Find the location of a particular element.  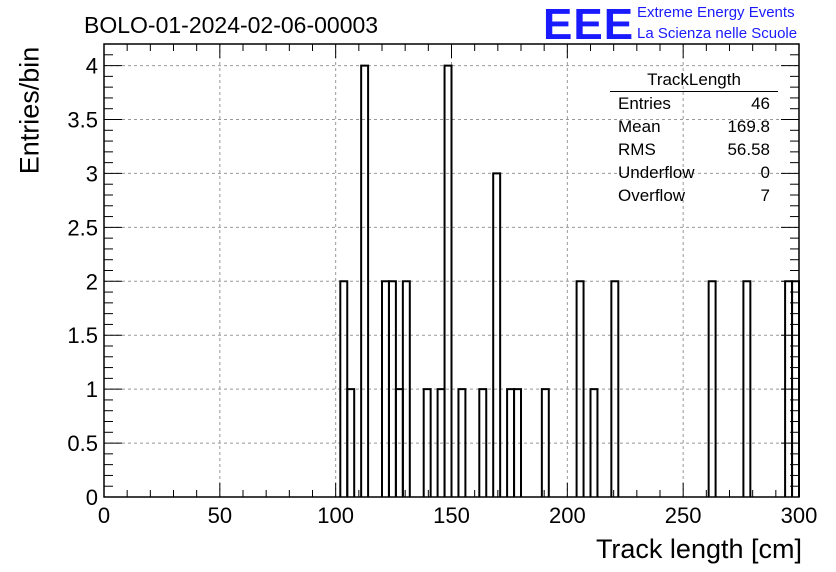

stats-row-rms: RMS 56.58 is located at coordinates (694, 149).